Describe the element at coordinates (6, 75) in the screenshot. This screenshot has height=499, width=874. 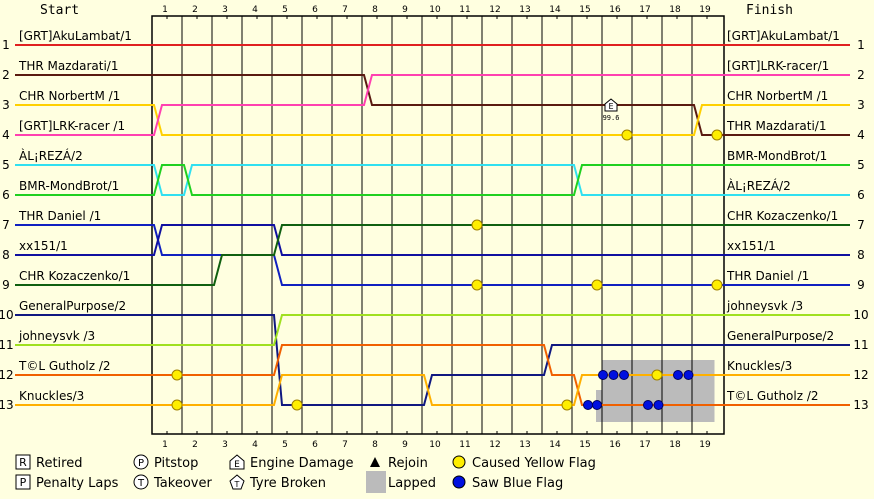
I see `position-number-left: 2` at that location.